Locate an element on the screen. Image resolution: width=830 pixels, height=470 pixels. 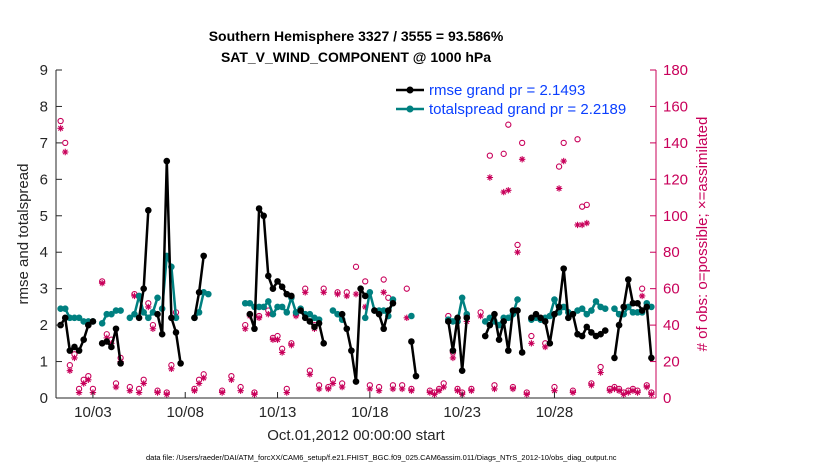
y-right-tick-label: 160 is located at coordinates (675, 106).